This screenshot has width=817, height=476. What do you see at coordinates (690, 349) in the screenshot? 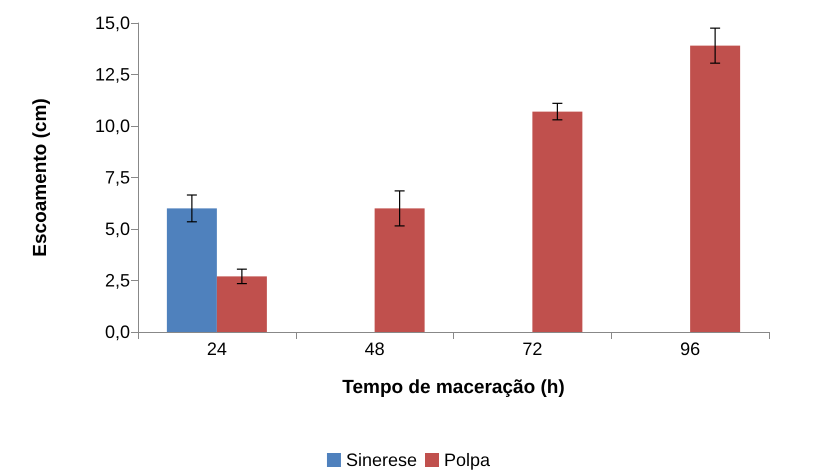
I see `x-tick-label: 96` at bounding box center [690, 349].